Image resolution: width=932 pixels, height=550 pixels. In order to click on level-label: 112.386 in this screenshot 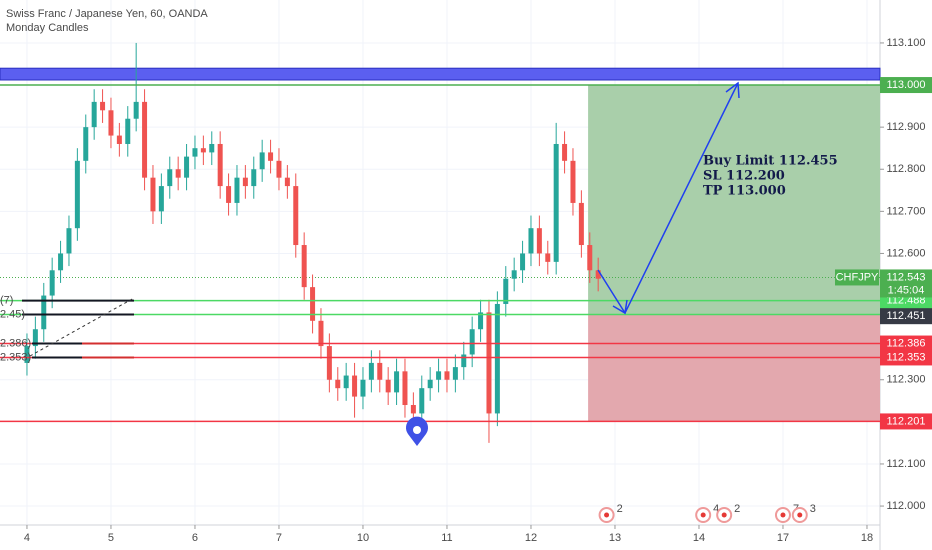, I will do `click(906, 343)`.